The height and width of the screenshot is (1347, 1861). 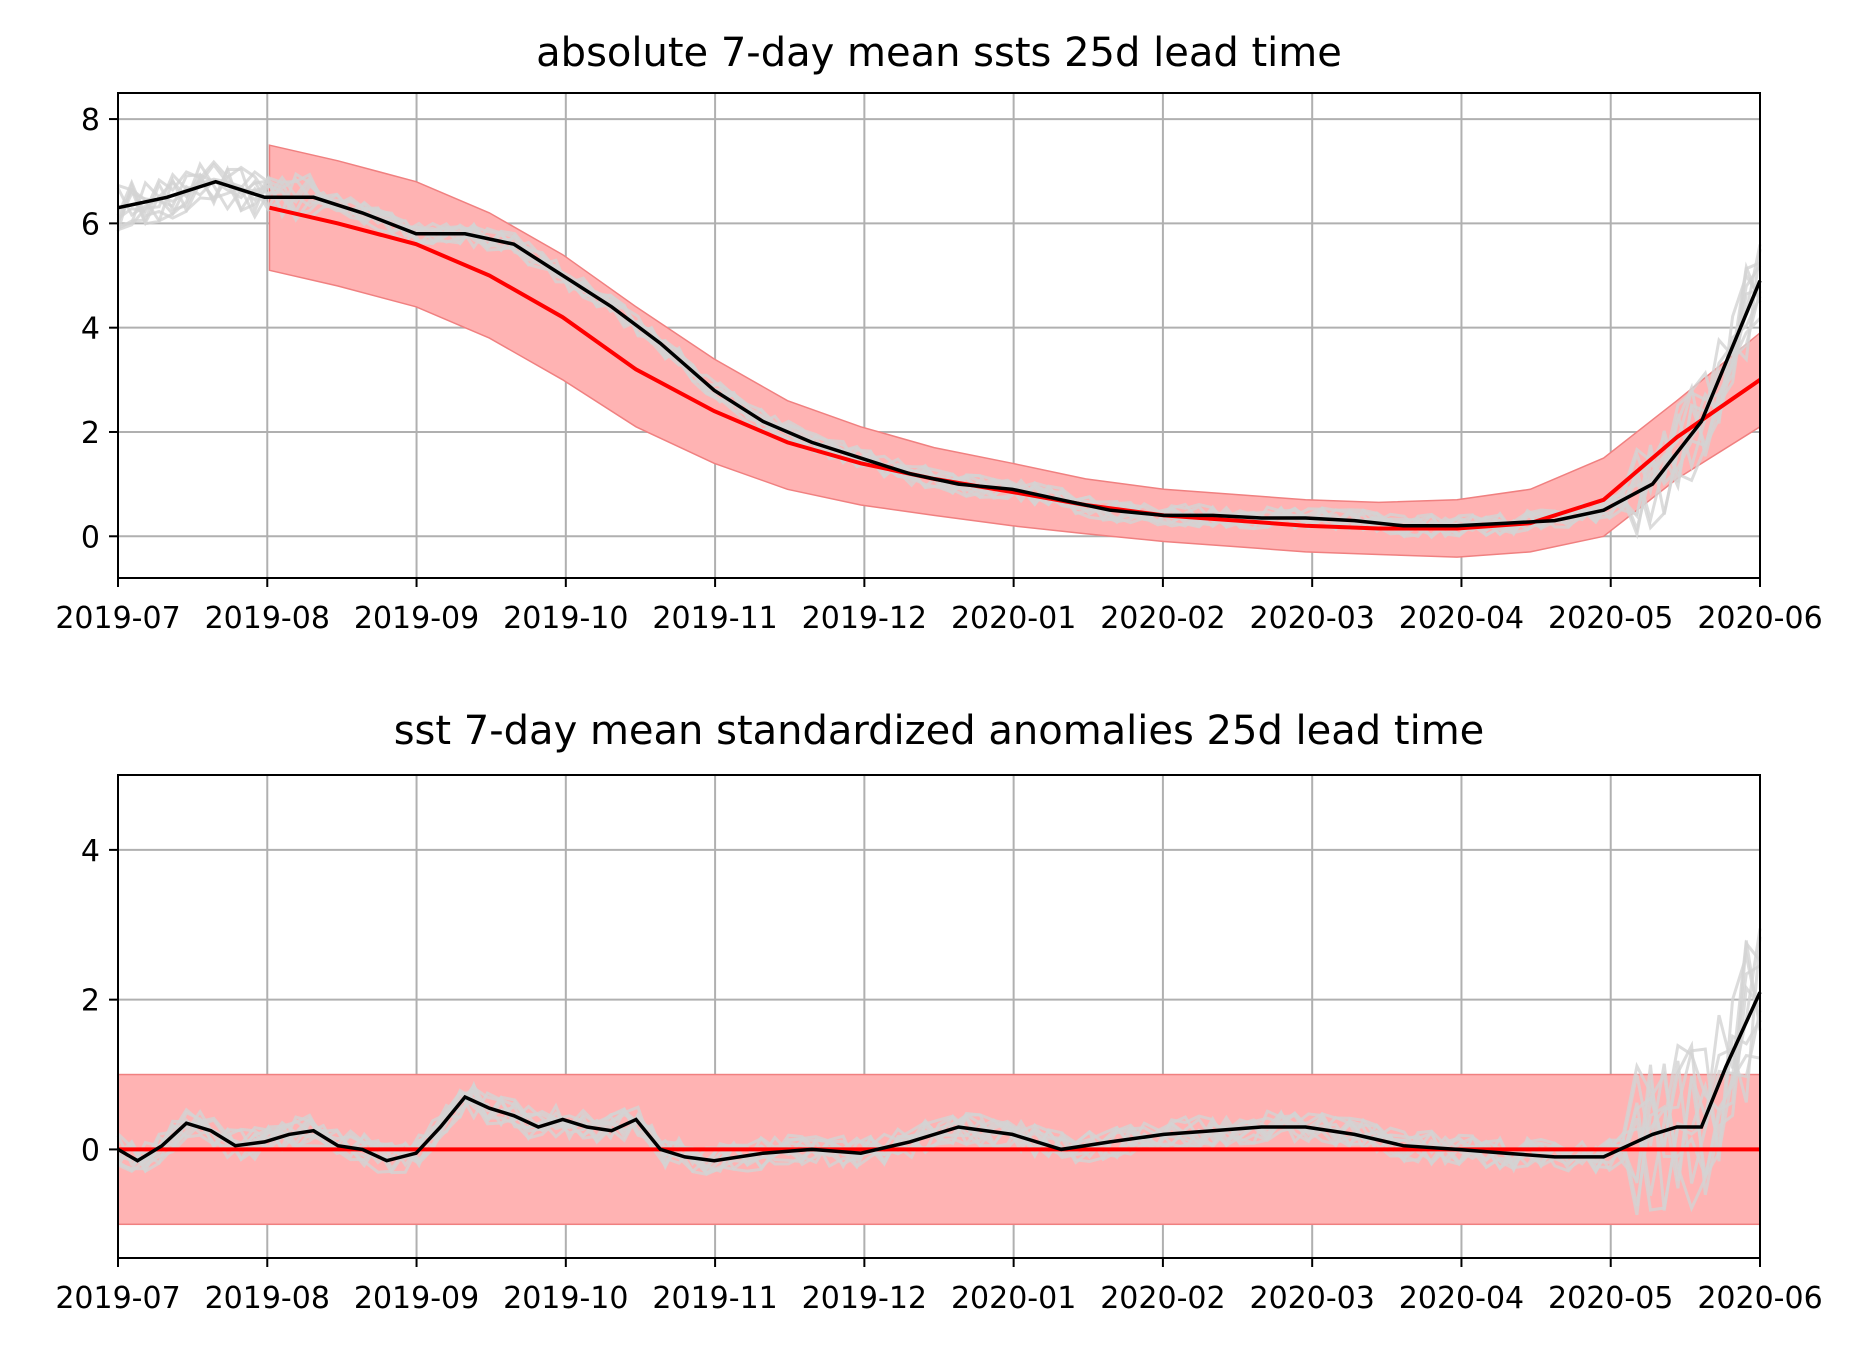 I want to click on observed-line, so click(x=939, y=1077).